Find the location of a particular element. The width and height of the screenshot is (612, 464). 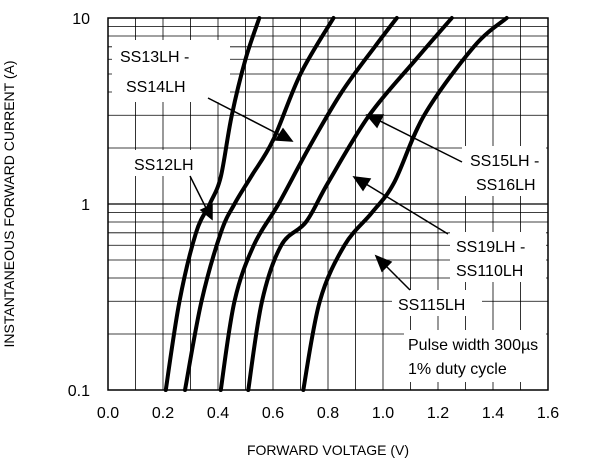

x-tick-label: 1.0 is located at coordinates (383, 413).